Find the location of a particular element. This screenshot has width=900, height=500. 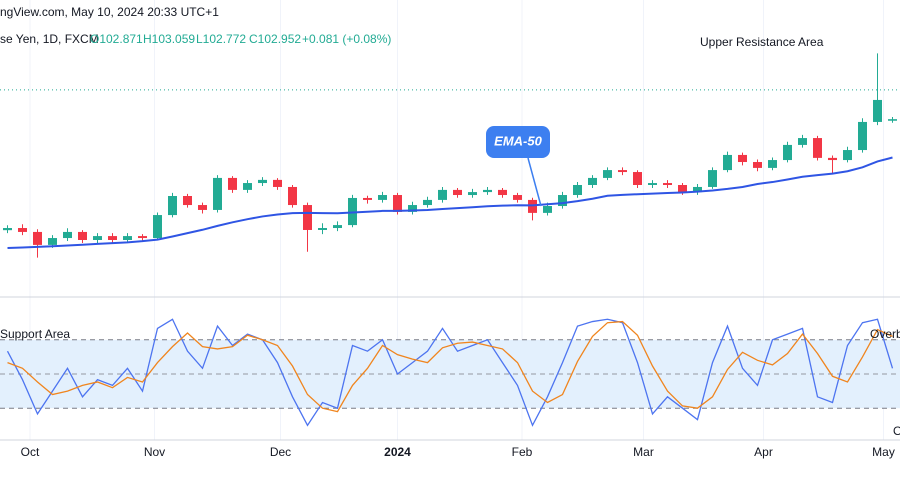

support-annotation: Support Area is located at coordinates (35, 334).